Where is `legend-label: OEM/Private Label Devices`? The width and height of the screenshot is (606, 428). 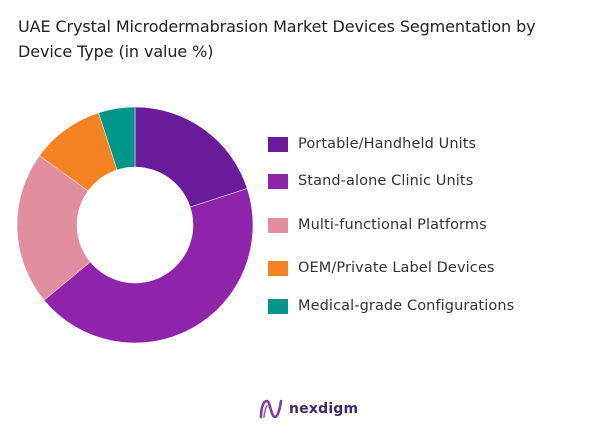
legend-label: OEM/Private Label Devices is located at coordinates (396, 268).